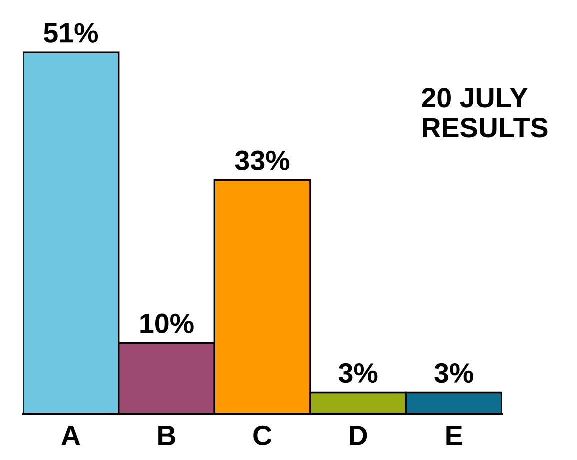  I want to click on x-tick-label: B, so click(167, 436).